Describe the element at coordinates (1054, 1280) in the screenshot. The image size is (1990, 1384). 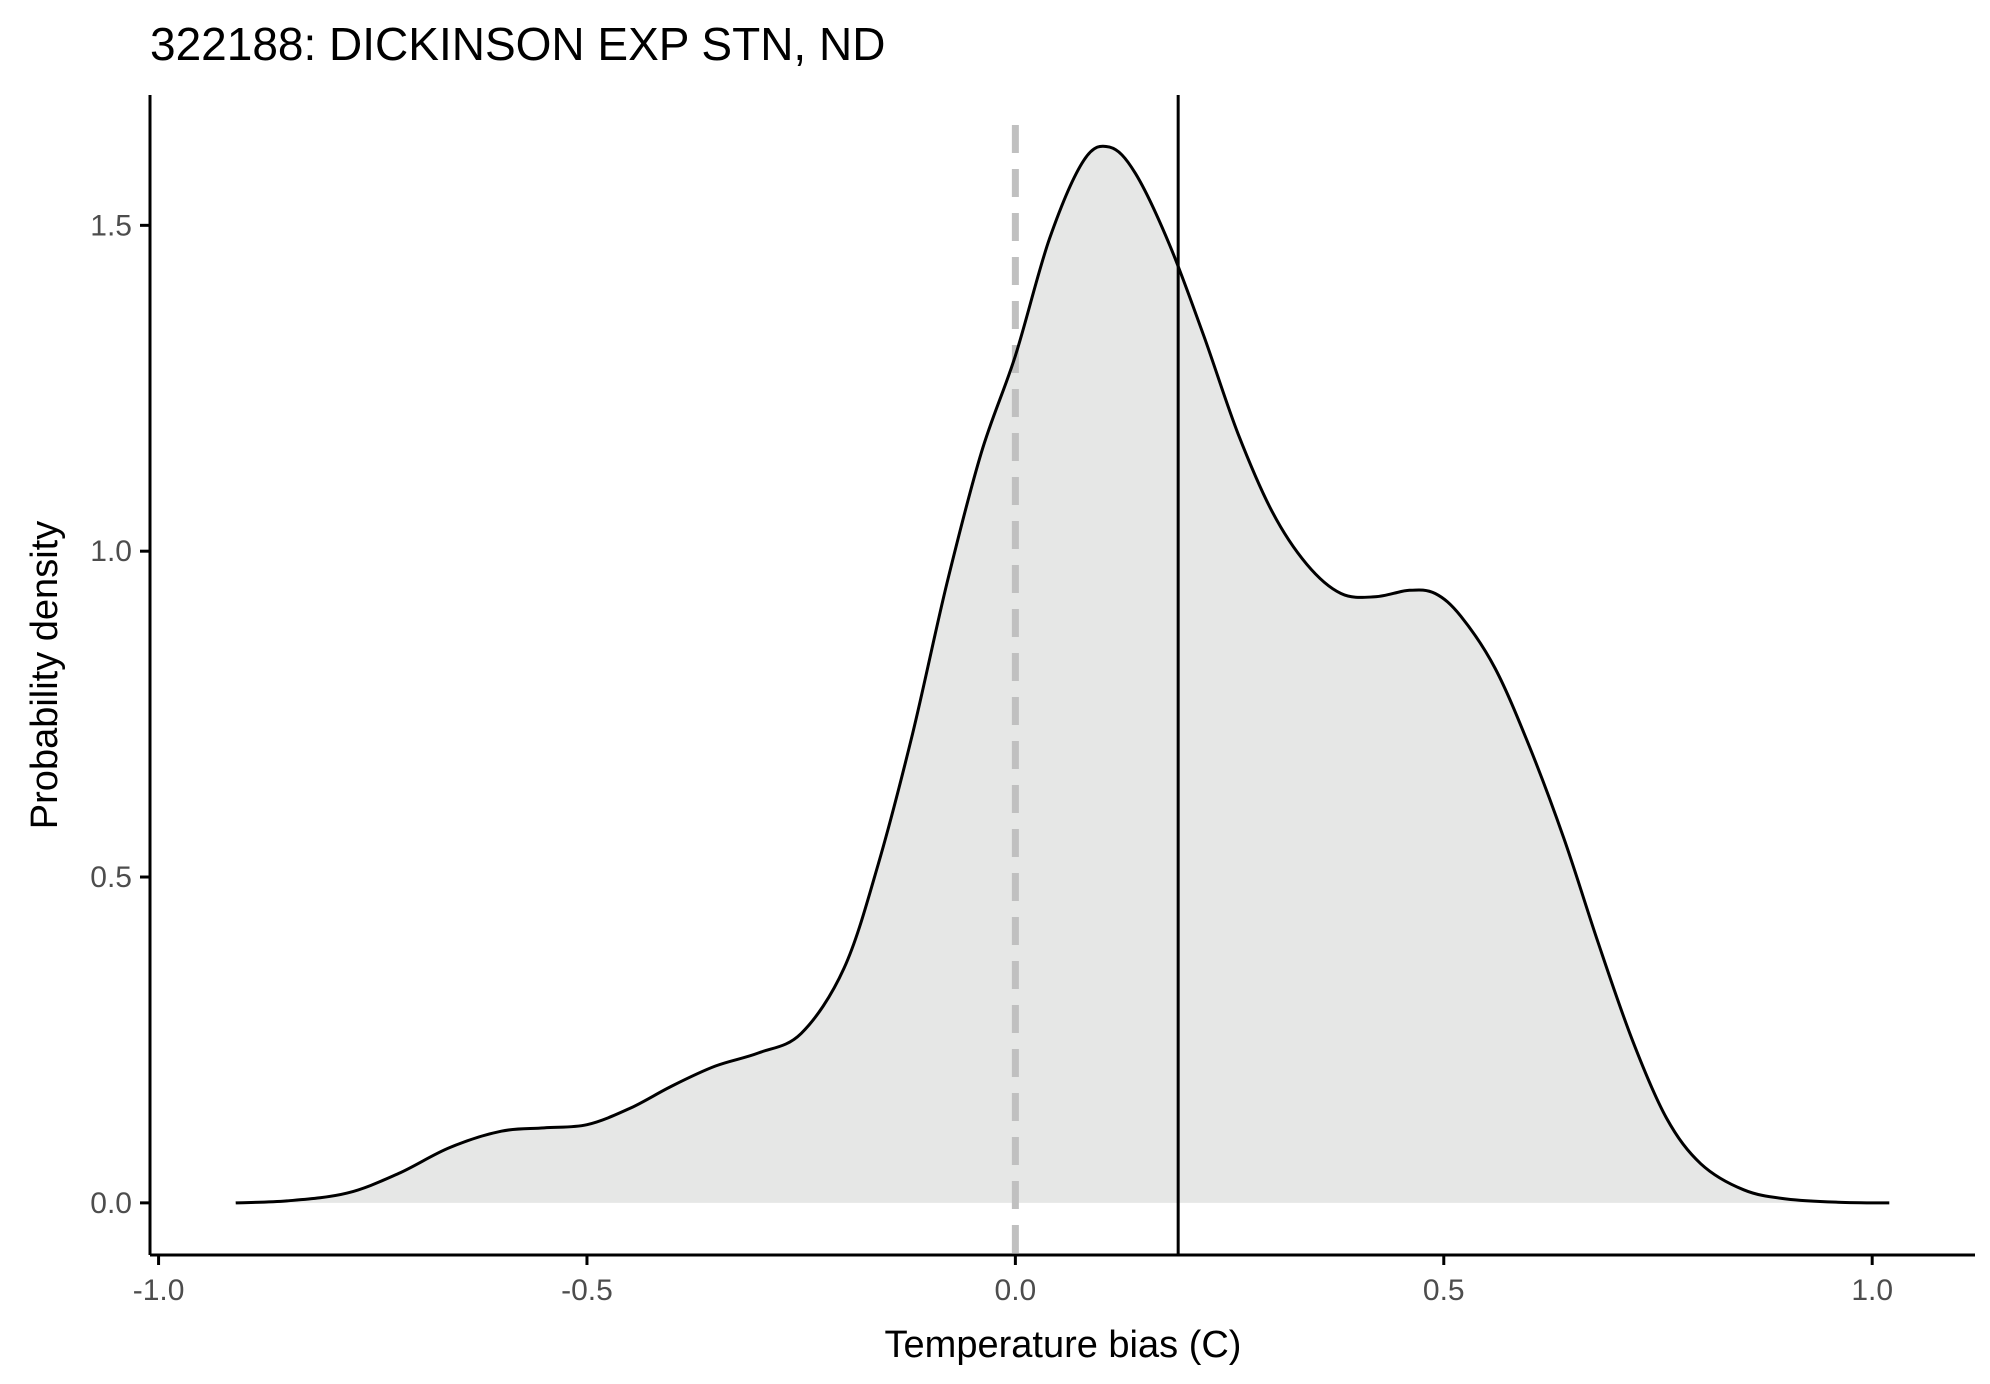
I see `x-axis: -1.0 -0.5 0.0 0.5 1.0` at that location.